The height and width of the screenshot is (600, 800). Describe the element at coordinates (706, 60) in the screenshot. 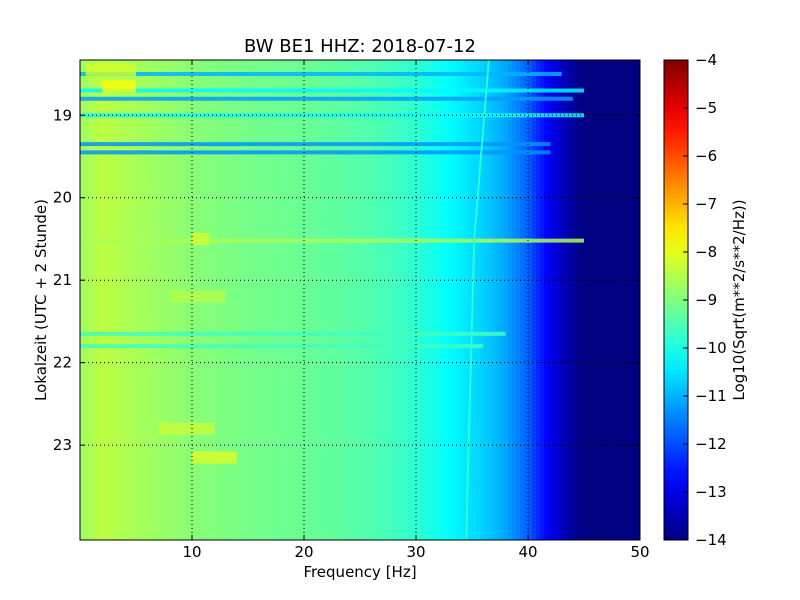

I see `colorbar-tick-label: −4` at that location.